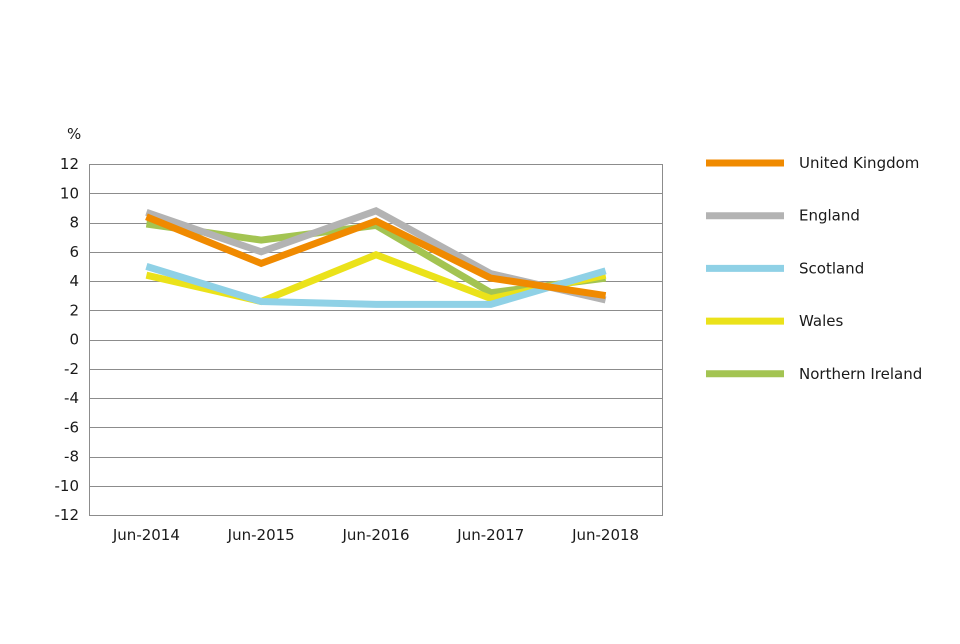 Image resolution: width=960 pixels, height=644 pixels. I want to click on series-lines, so click(376, 257).